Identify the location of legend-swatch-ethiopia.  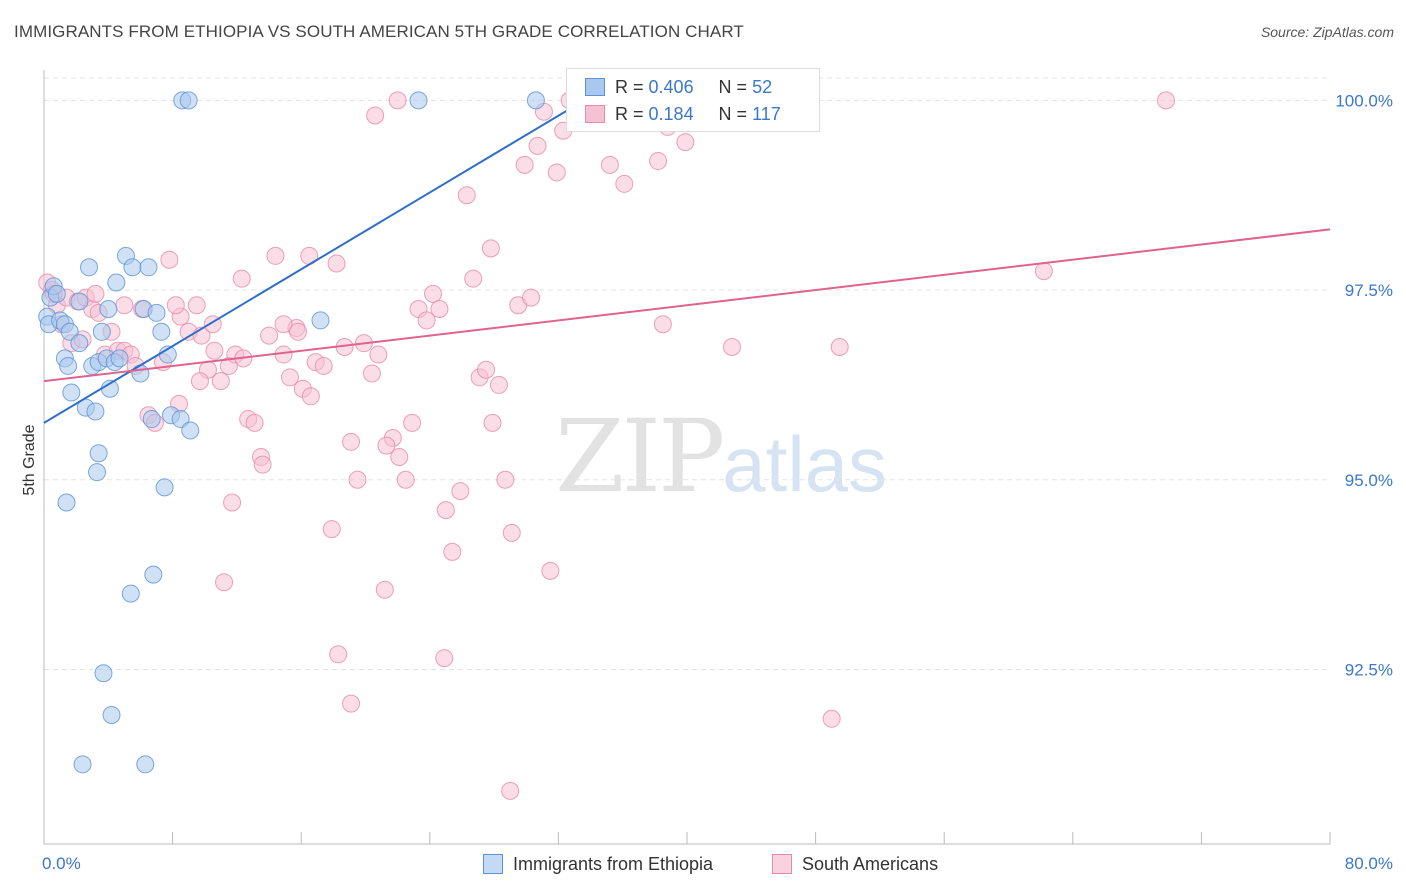
(595, 87).